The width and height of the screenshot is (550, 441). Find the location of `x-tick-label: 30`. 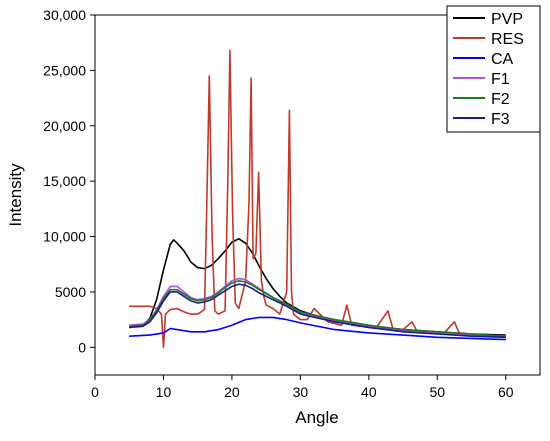

x-tick-label: 30 is located at coordinates (301, 392).